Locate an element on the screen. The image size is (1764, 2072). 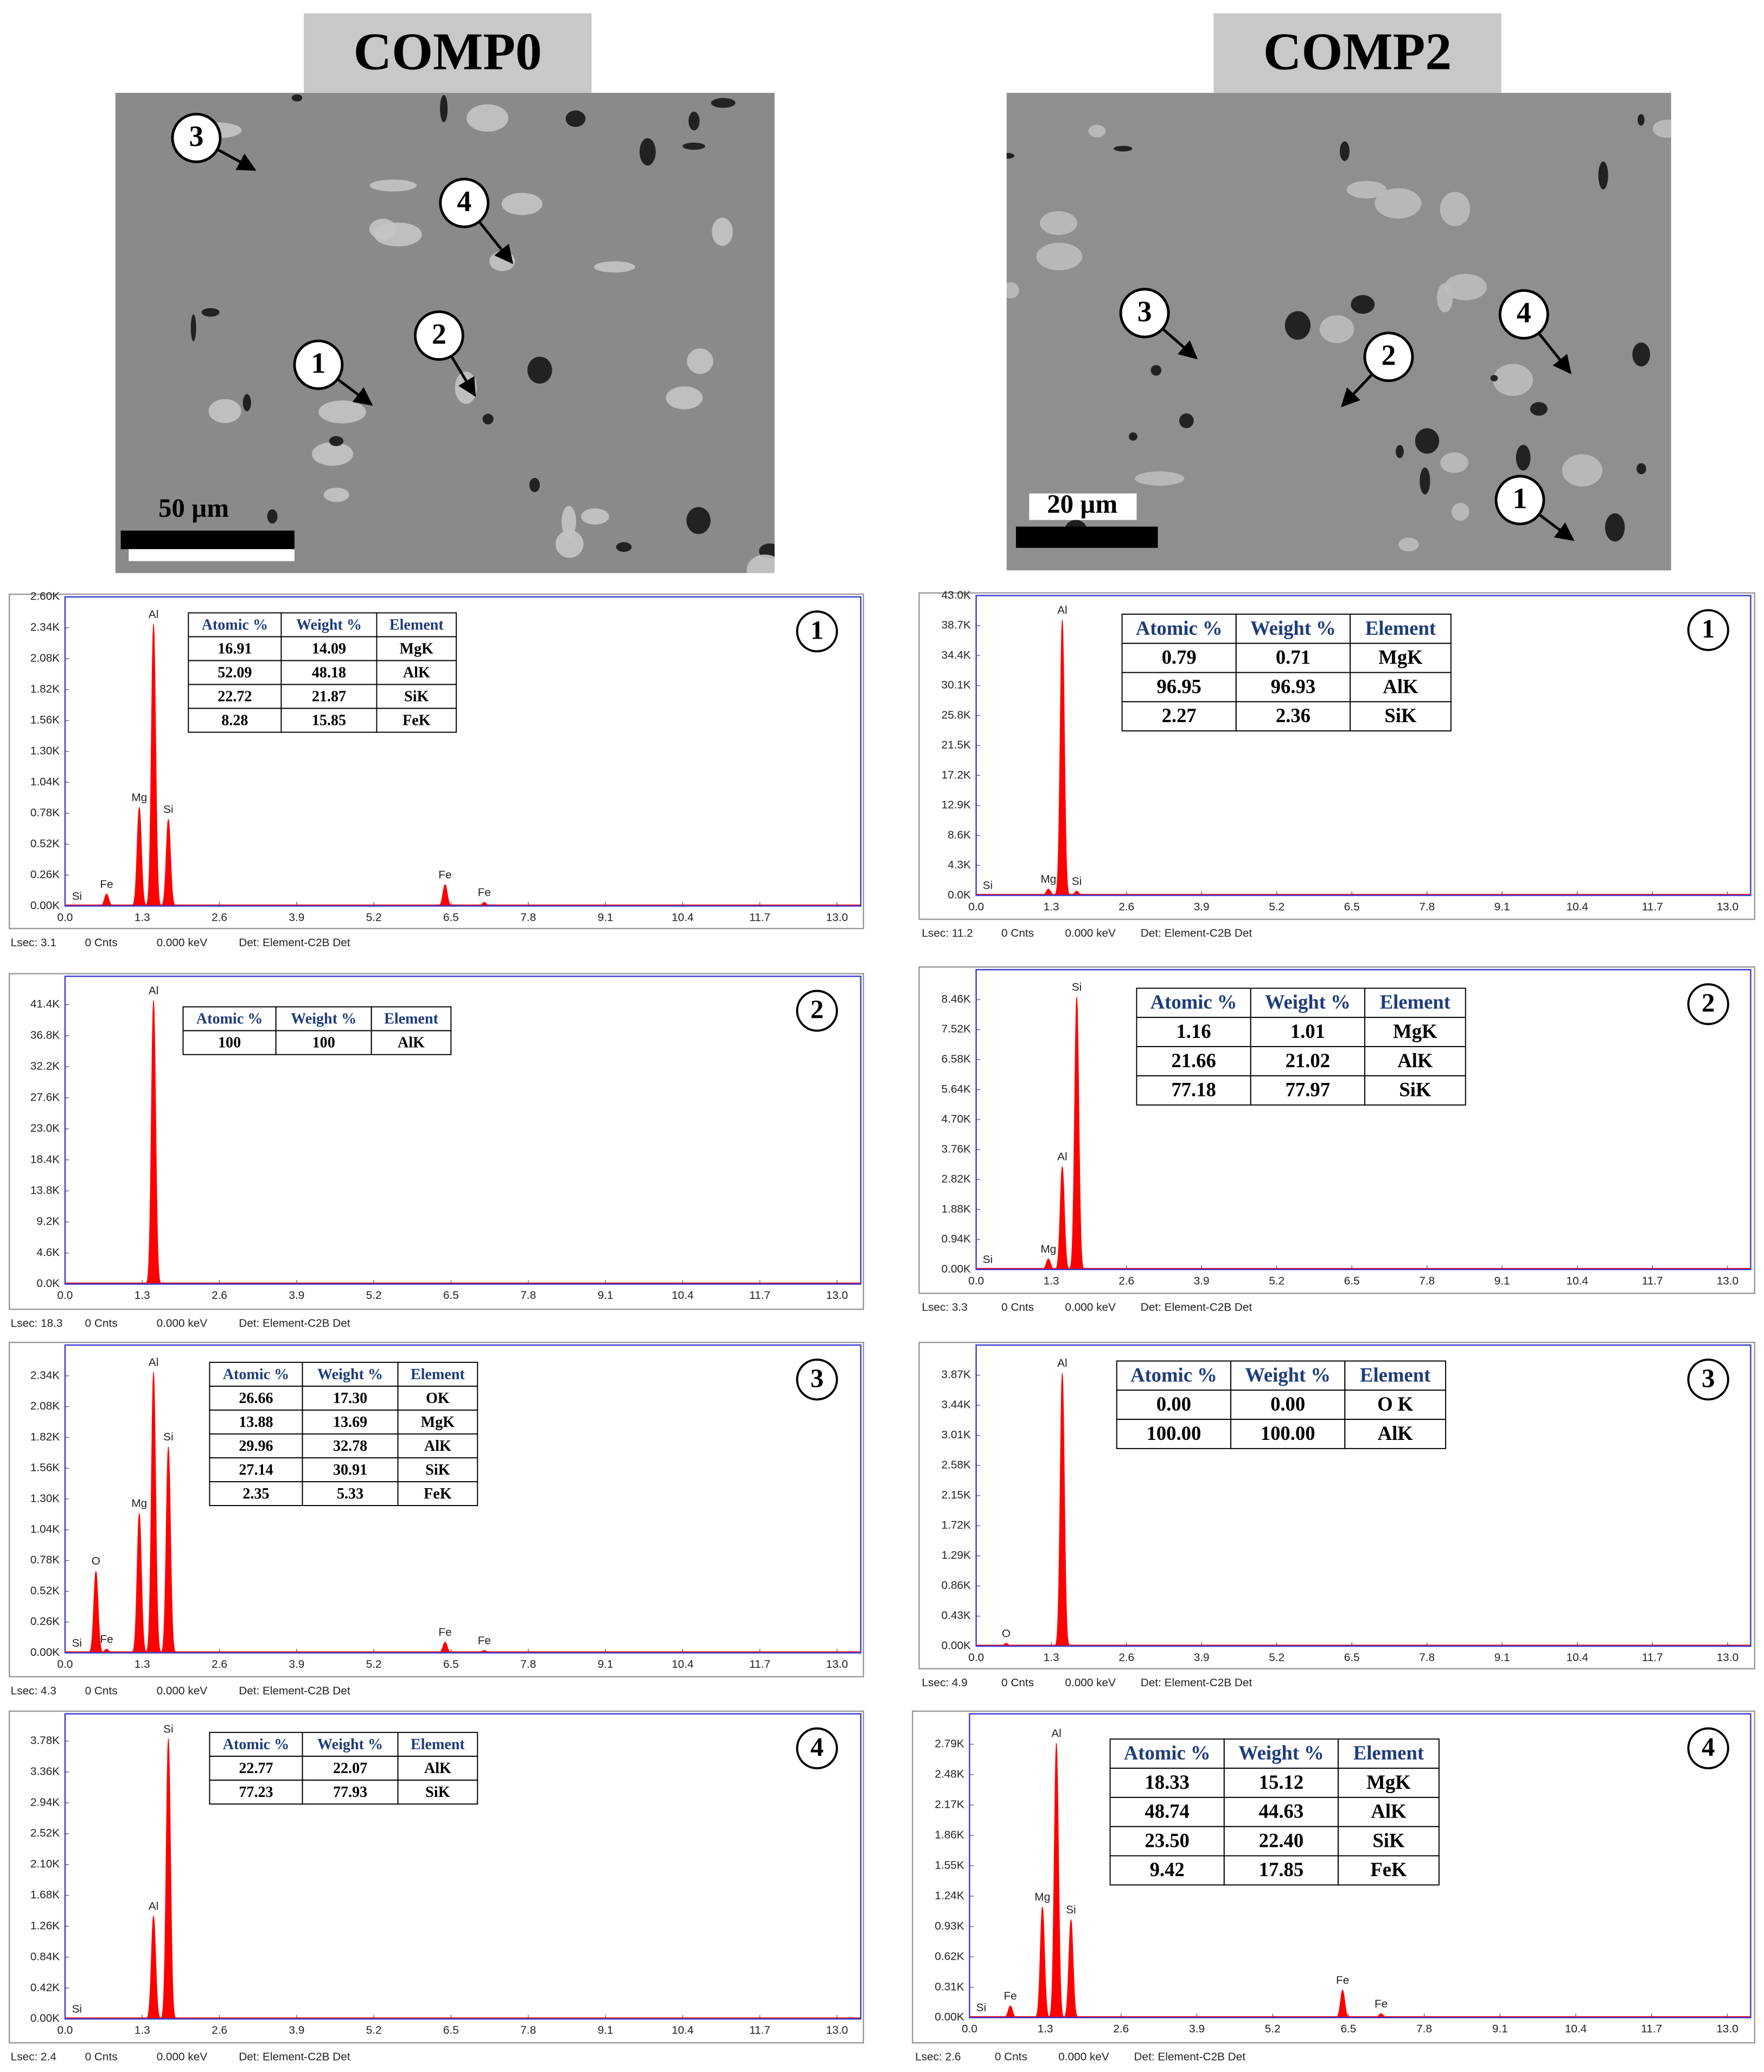
table-header: Weight % is located at coordinates (1293, 628).